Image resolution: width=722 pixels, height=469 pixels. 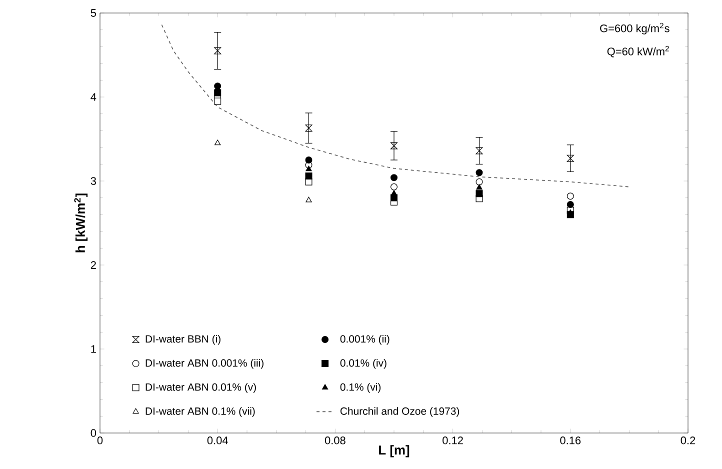 What do you see at coordinates (360, 388) in the screenshot?
I see `legend-label: 0.1% (vi)` at bounding box center [360, 388].